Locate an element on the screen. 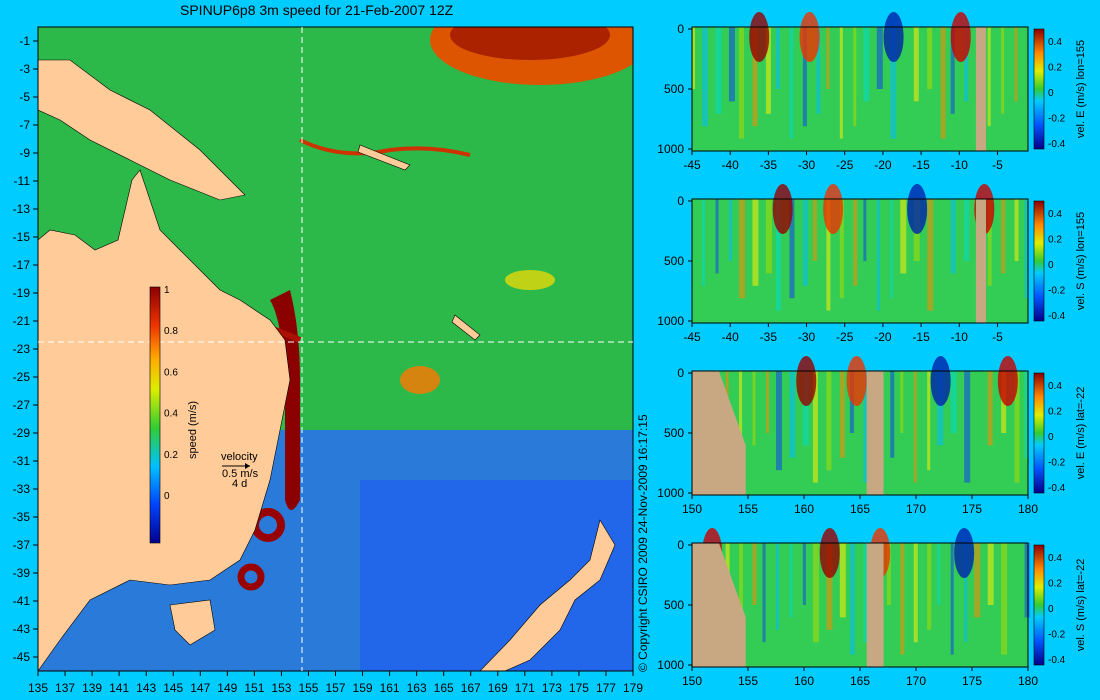 The width and height of the screenshot is (1100, 700). map-xtick-label: 141 is located at coordinates (119, 688).